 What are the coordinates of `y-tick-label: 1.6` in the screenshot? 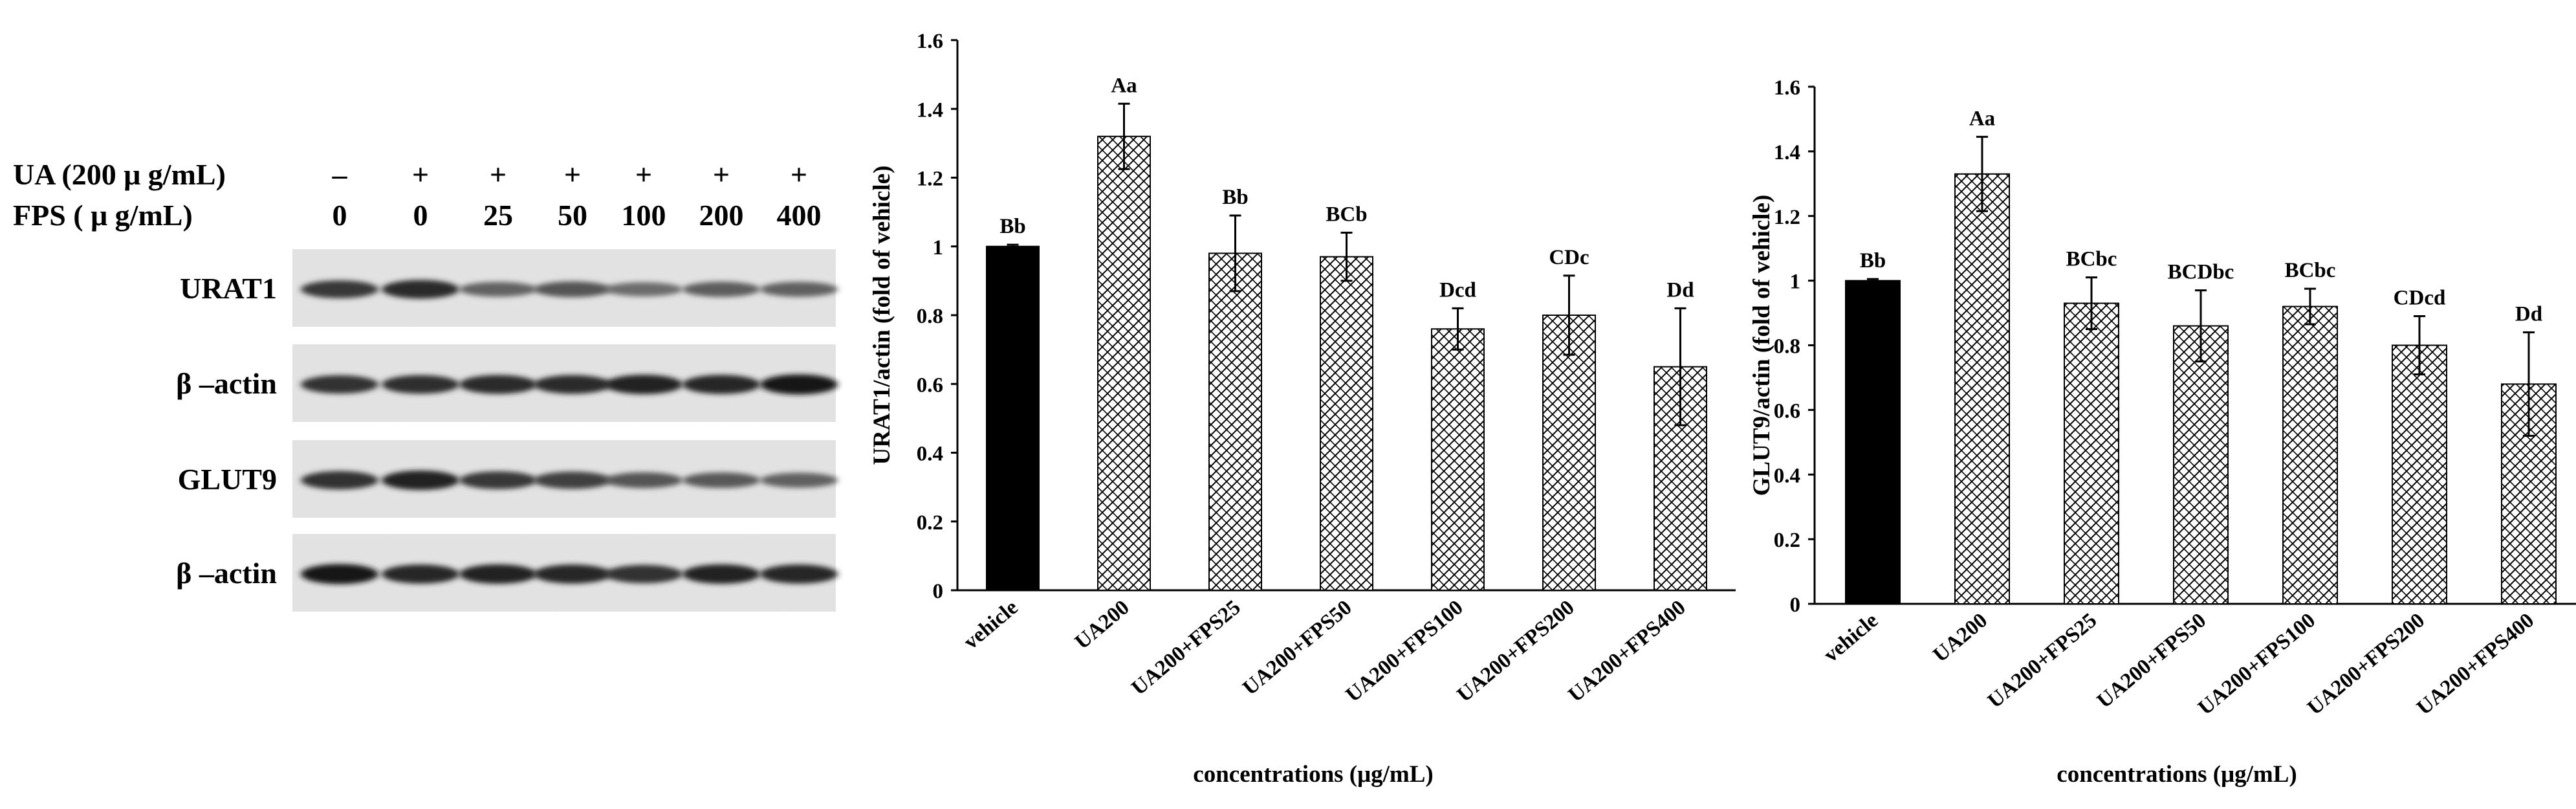 It's located at (930, 42).